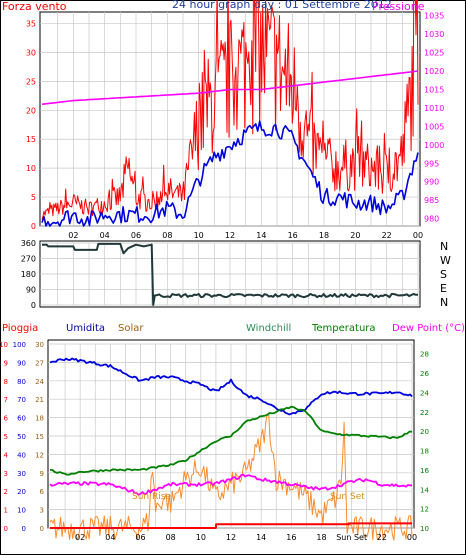 The image size is (466, 555). I want to click on x-tick-label: 12, so click(230, 235).